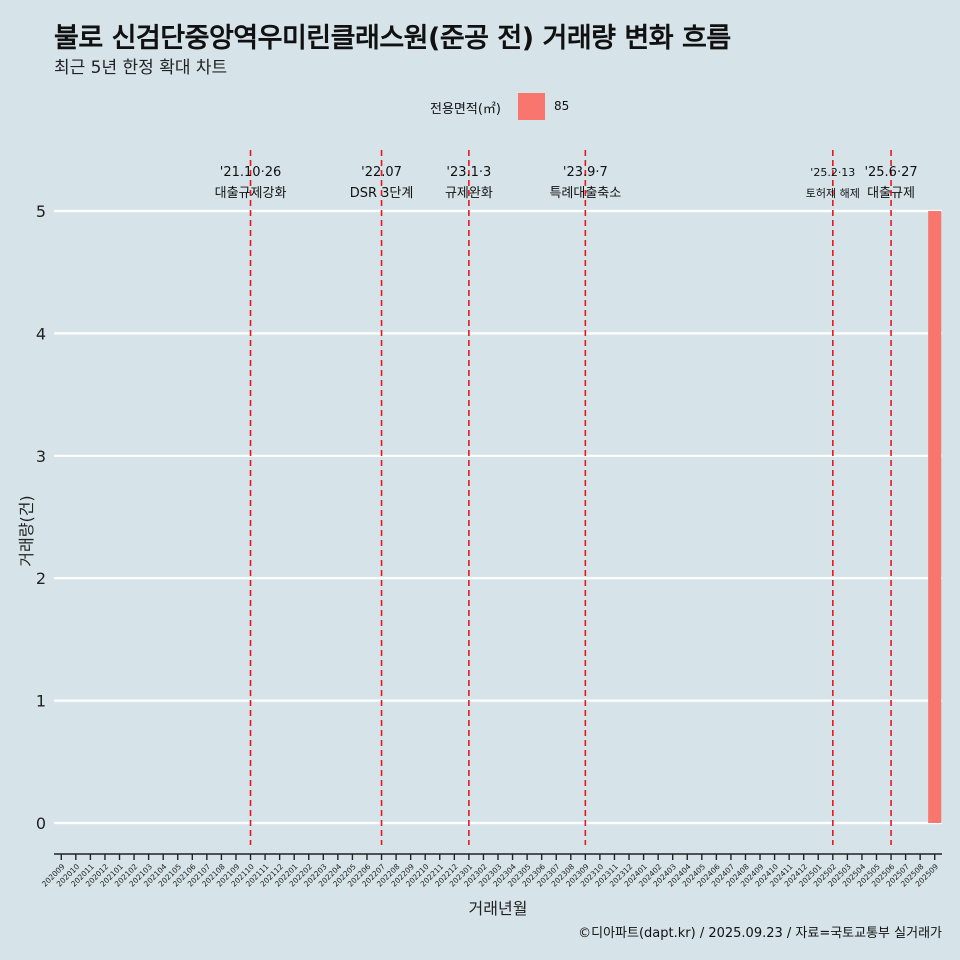  I want to click on bar, so click(935, 517).